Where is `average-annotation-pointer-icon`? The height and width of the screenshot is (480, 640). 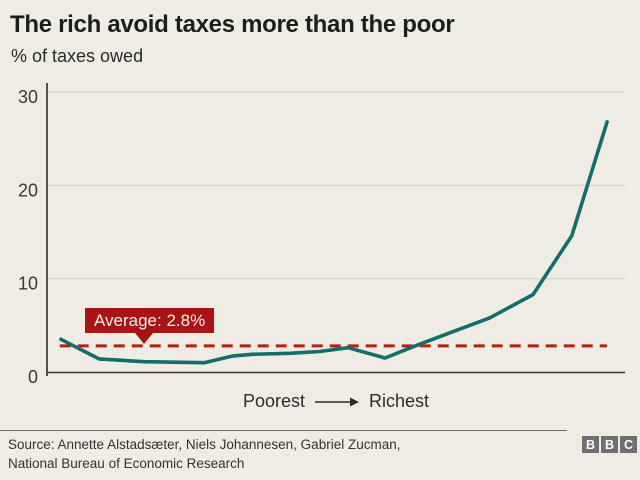 average-annotation-pointer-icon is located at coordinates (144, 338).